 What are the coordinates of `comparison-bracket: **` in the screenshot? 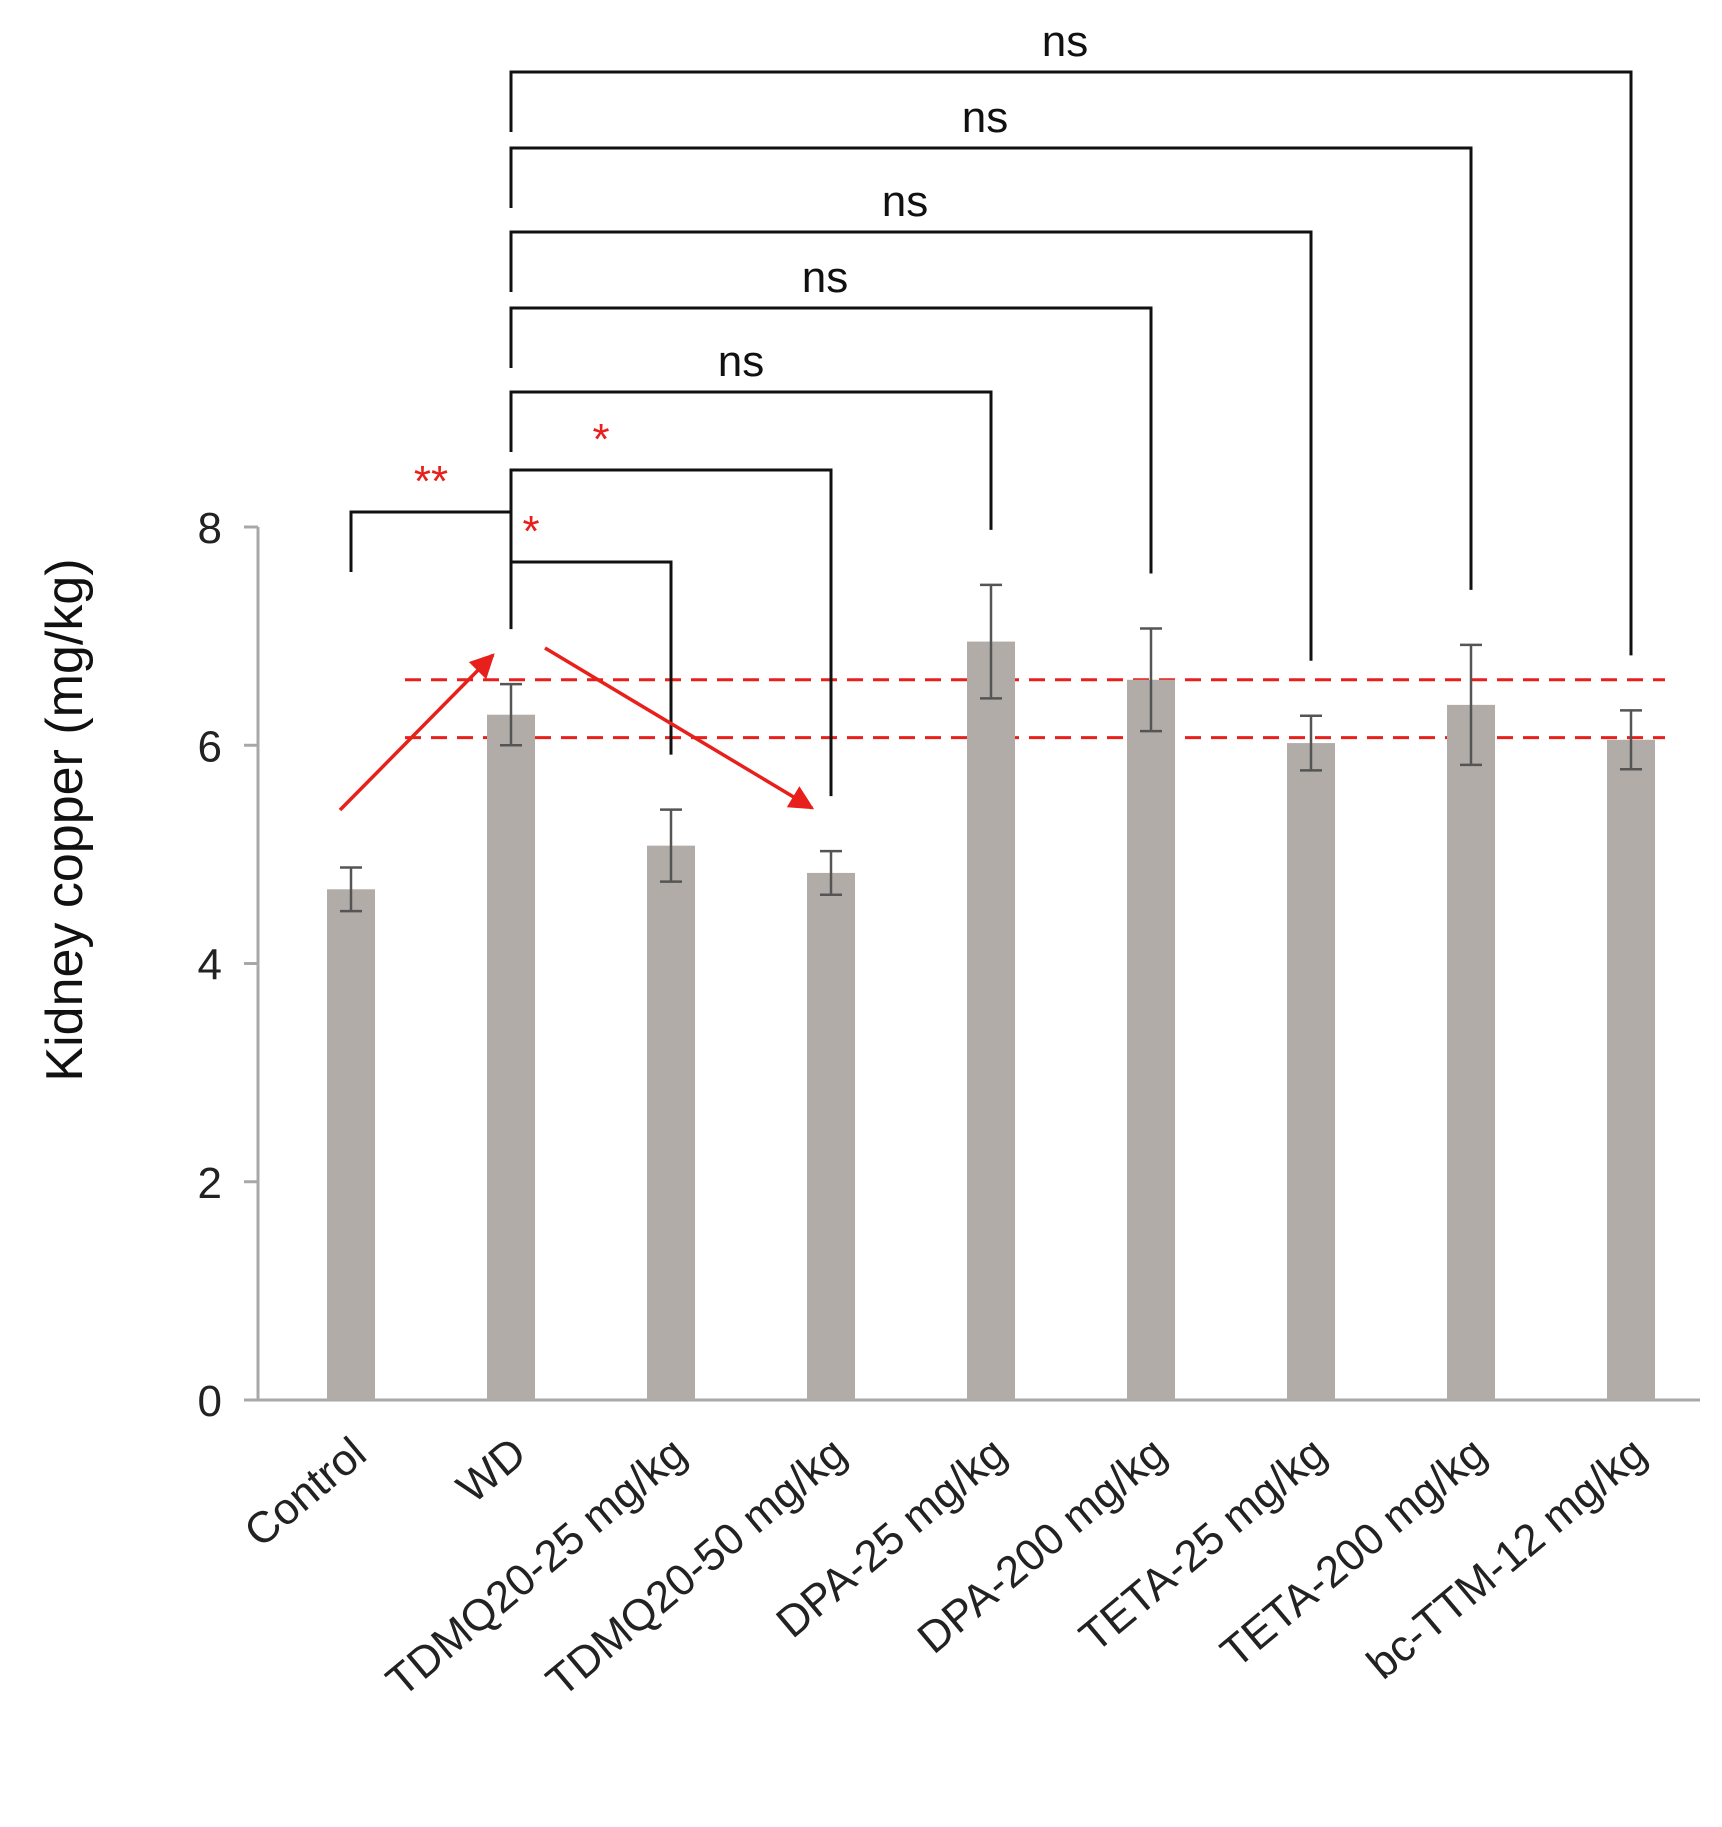 It's located at (431, 543).